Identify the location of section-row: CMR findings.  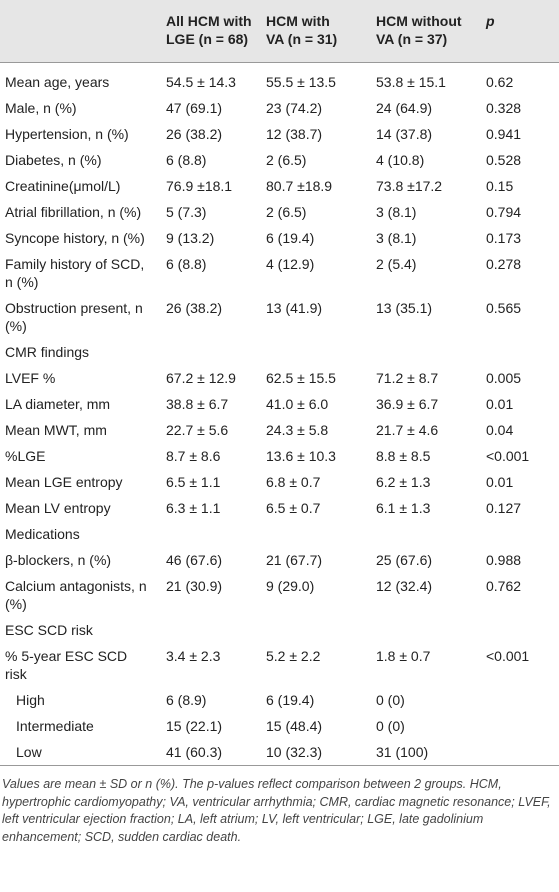
(279, 352).